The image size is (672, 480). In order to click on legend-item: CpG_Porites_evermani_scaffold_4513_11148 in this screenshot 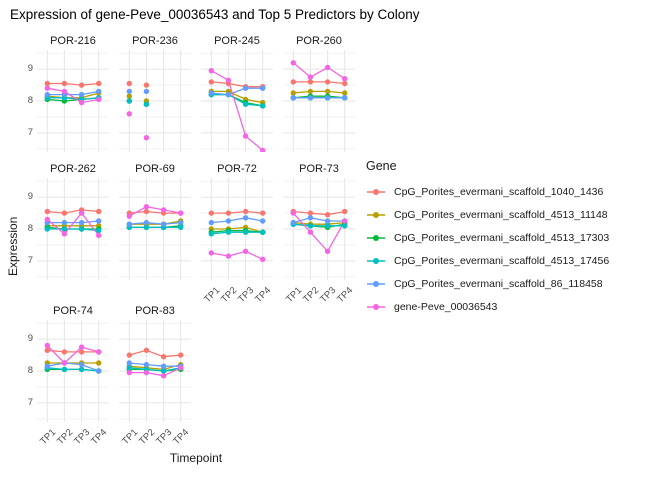, I will do `click(487, 214)`.